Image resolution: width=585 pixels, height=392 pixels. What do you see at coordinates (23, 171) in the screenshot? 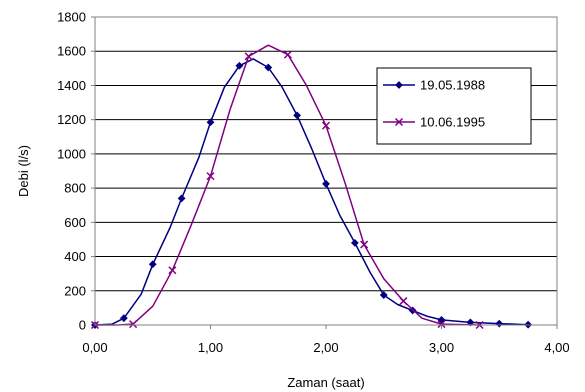
I see `y-axis-label: Debi (l/s)` at bounding box center [23, 171].